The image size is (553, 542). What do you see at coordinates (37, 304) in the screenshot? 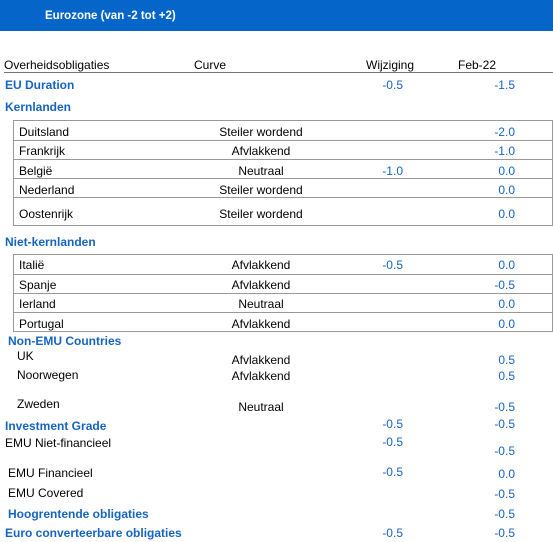
I see `row-label: Ierland` at bounding box center [37, 304].